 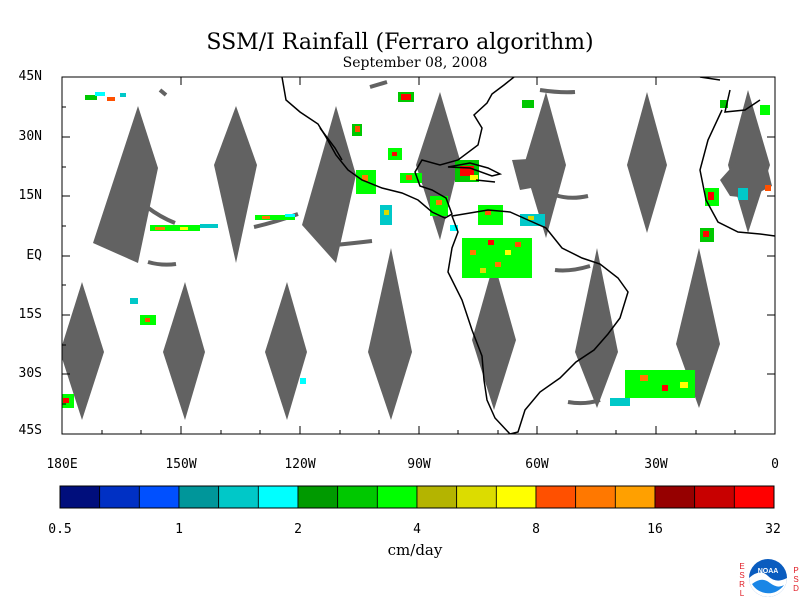 What do you see at coordinates (773, 529) in the screenshot?
I see `colorbar-label: 32` at bounding box center [773, 529].